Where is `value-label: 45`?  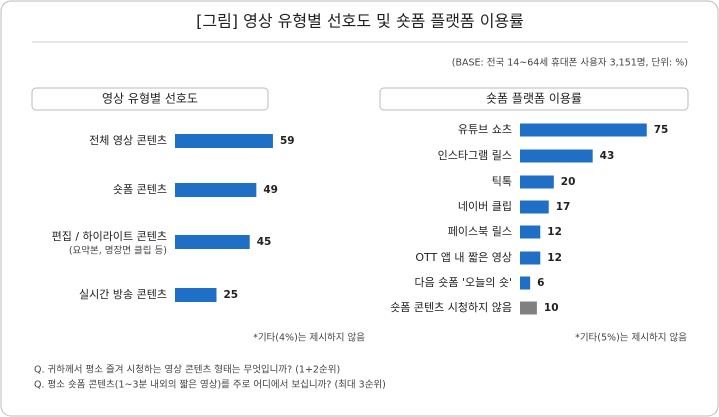
value-label: 45 is located at coordinates (264, 242).